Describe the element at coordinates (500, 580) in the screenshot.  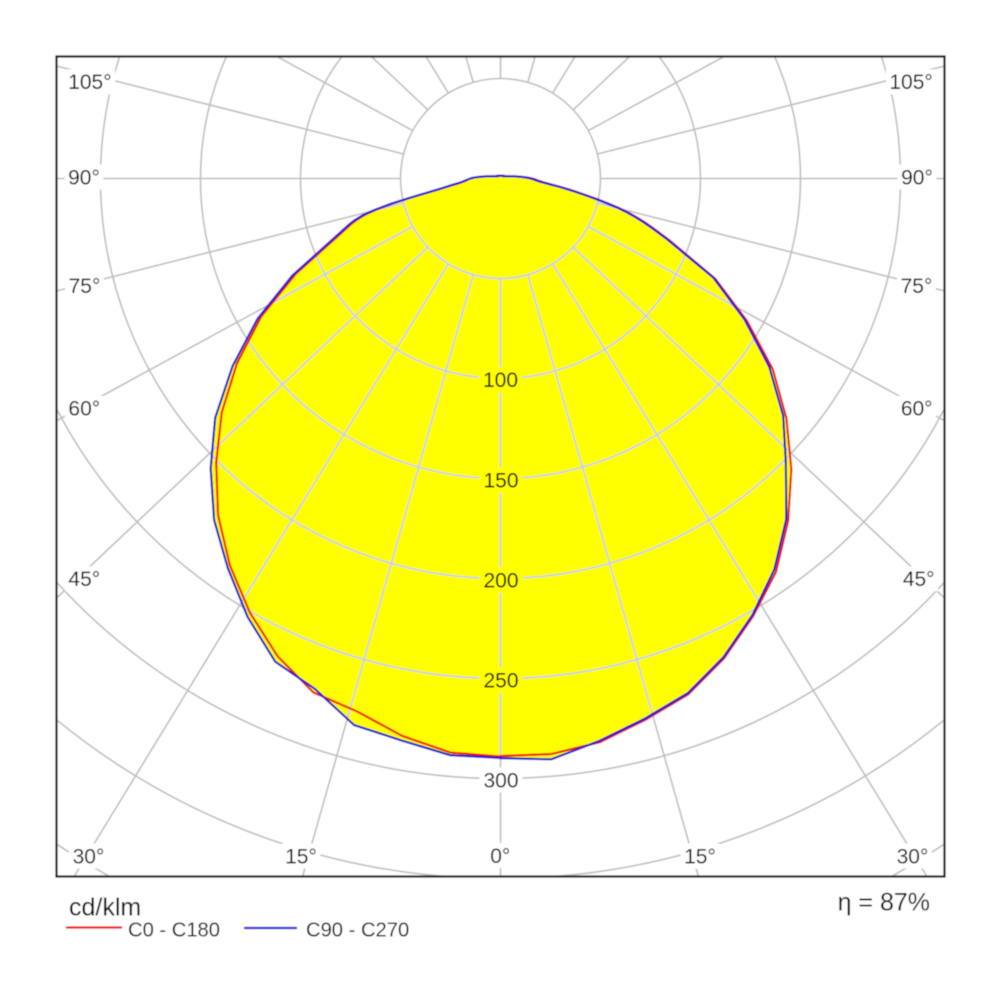
I see `svg-text: 200` at that location.